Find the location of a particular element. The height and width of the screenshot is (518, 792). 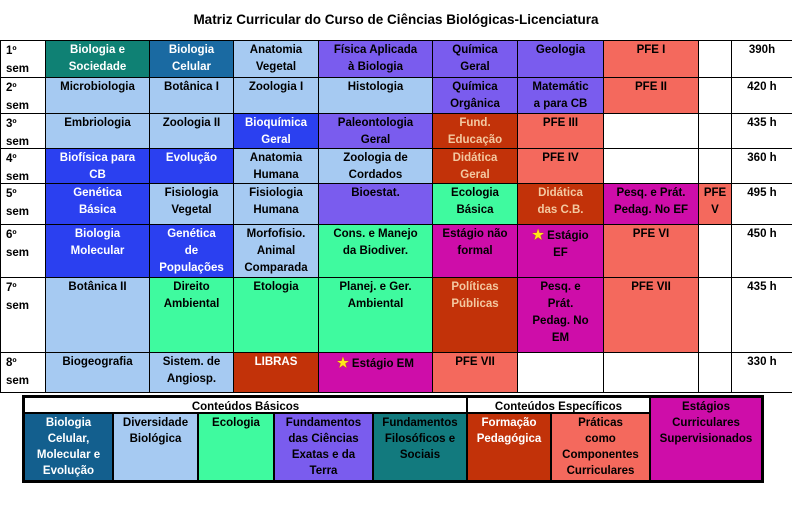

semester-label: 4º sem is located at coordinates (23, 166).